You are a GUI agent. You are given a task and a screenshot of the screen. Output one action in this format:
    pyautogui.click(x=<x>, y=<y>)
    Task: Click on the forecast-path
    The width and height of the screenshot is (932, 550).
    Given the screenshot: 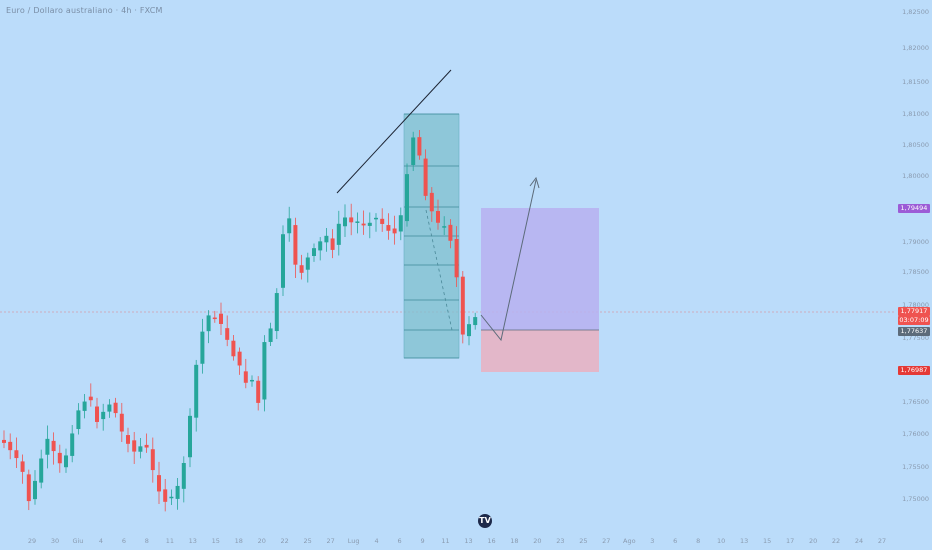 What is the action you would take?
    pyautogui.click(x=508, y=260)
    